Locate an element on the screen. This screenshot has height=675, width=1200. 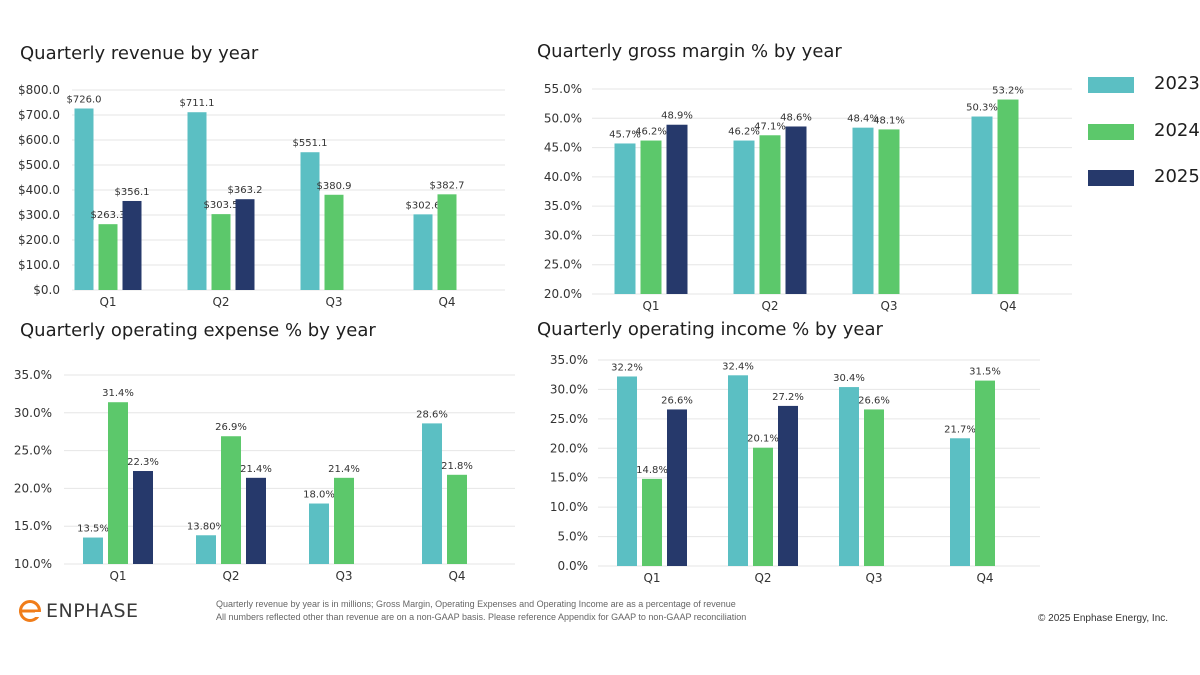
data-label: 48.4% is located at coordinates (863, 119).